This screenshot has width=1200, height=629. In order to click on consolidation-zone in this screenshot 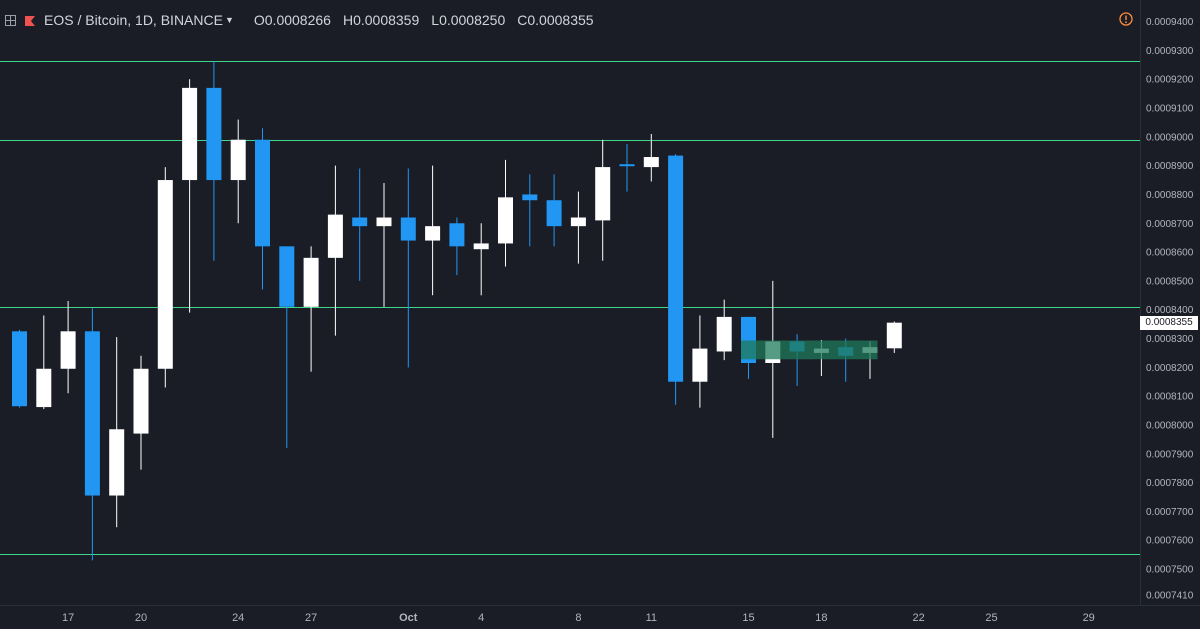, I will do `click(809, 350)`.